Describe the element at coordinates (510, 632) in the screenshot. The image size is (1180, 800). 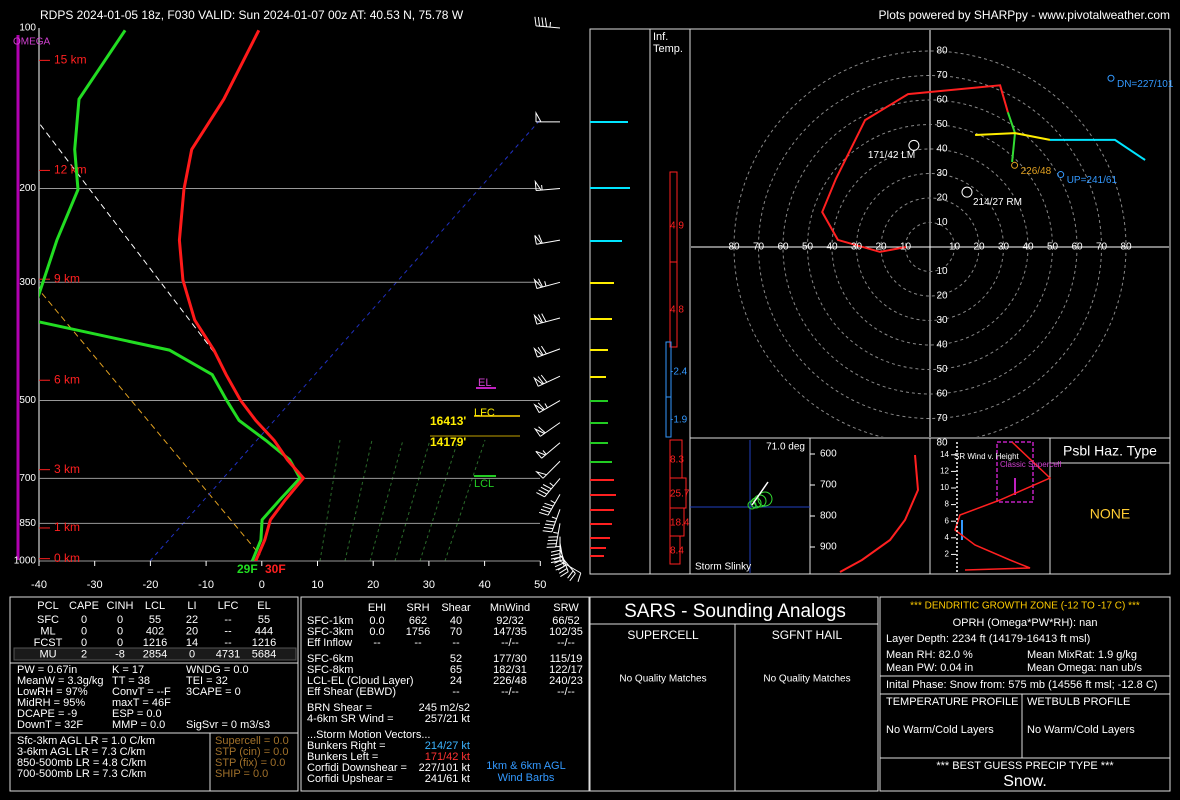
I see `kin-cell: 147/35` at that location.